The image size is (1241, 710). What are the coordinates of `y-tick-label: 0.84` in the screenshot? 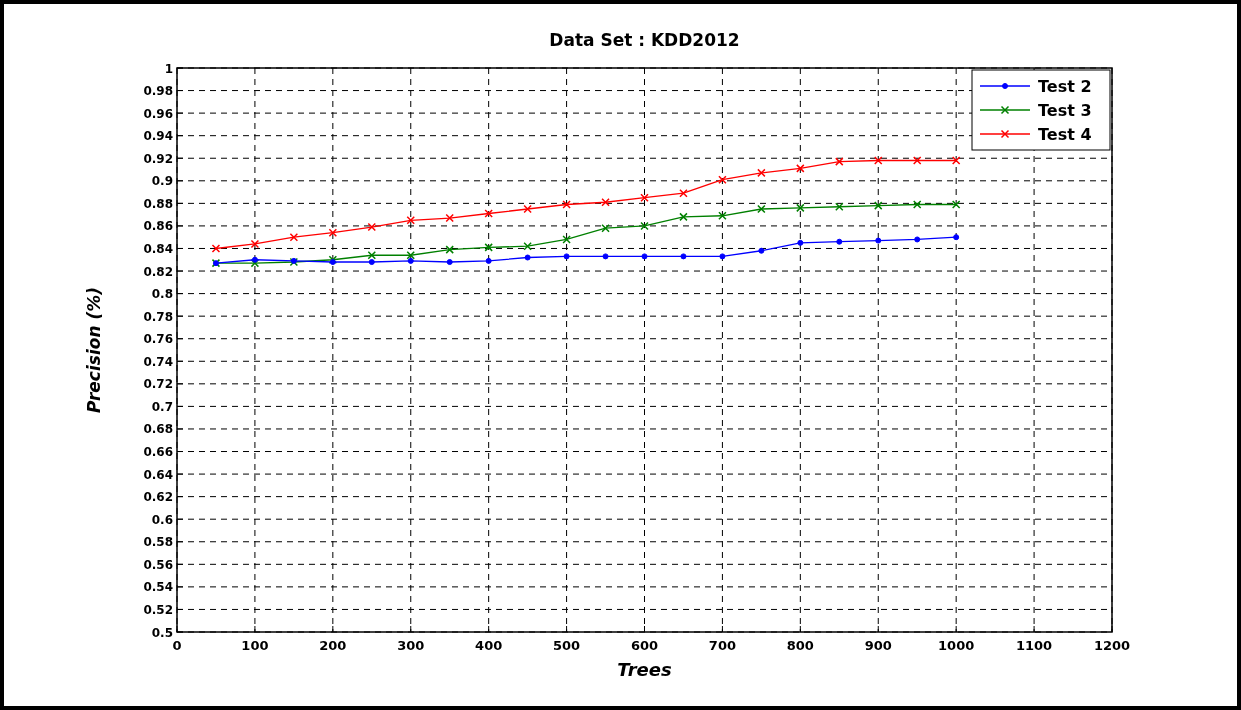 It's located at (158, 248).